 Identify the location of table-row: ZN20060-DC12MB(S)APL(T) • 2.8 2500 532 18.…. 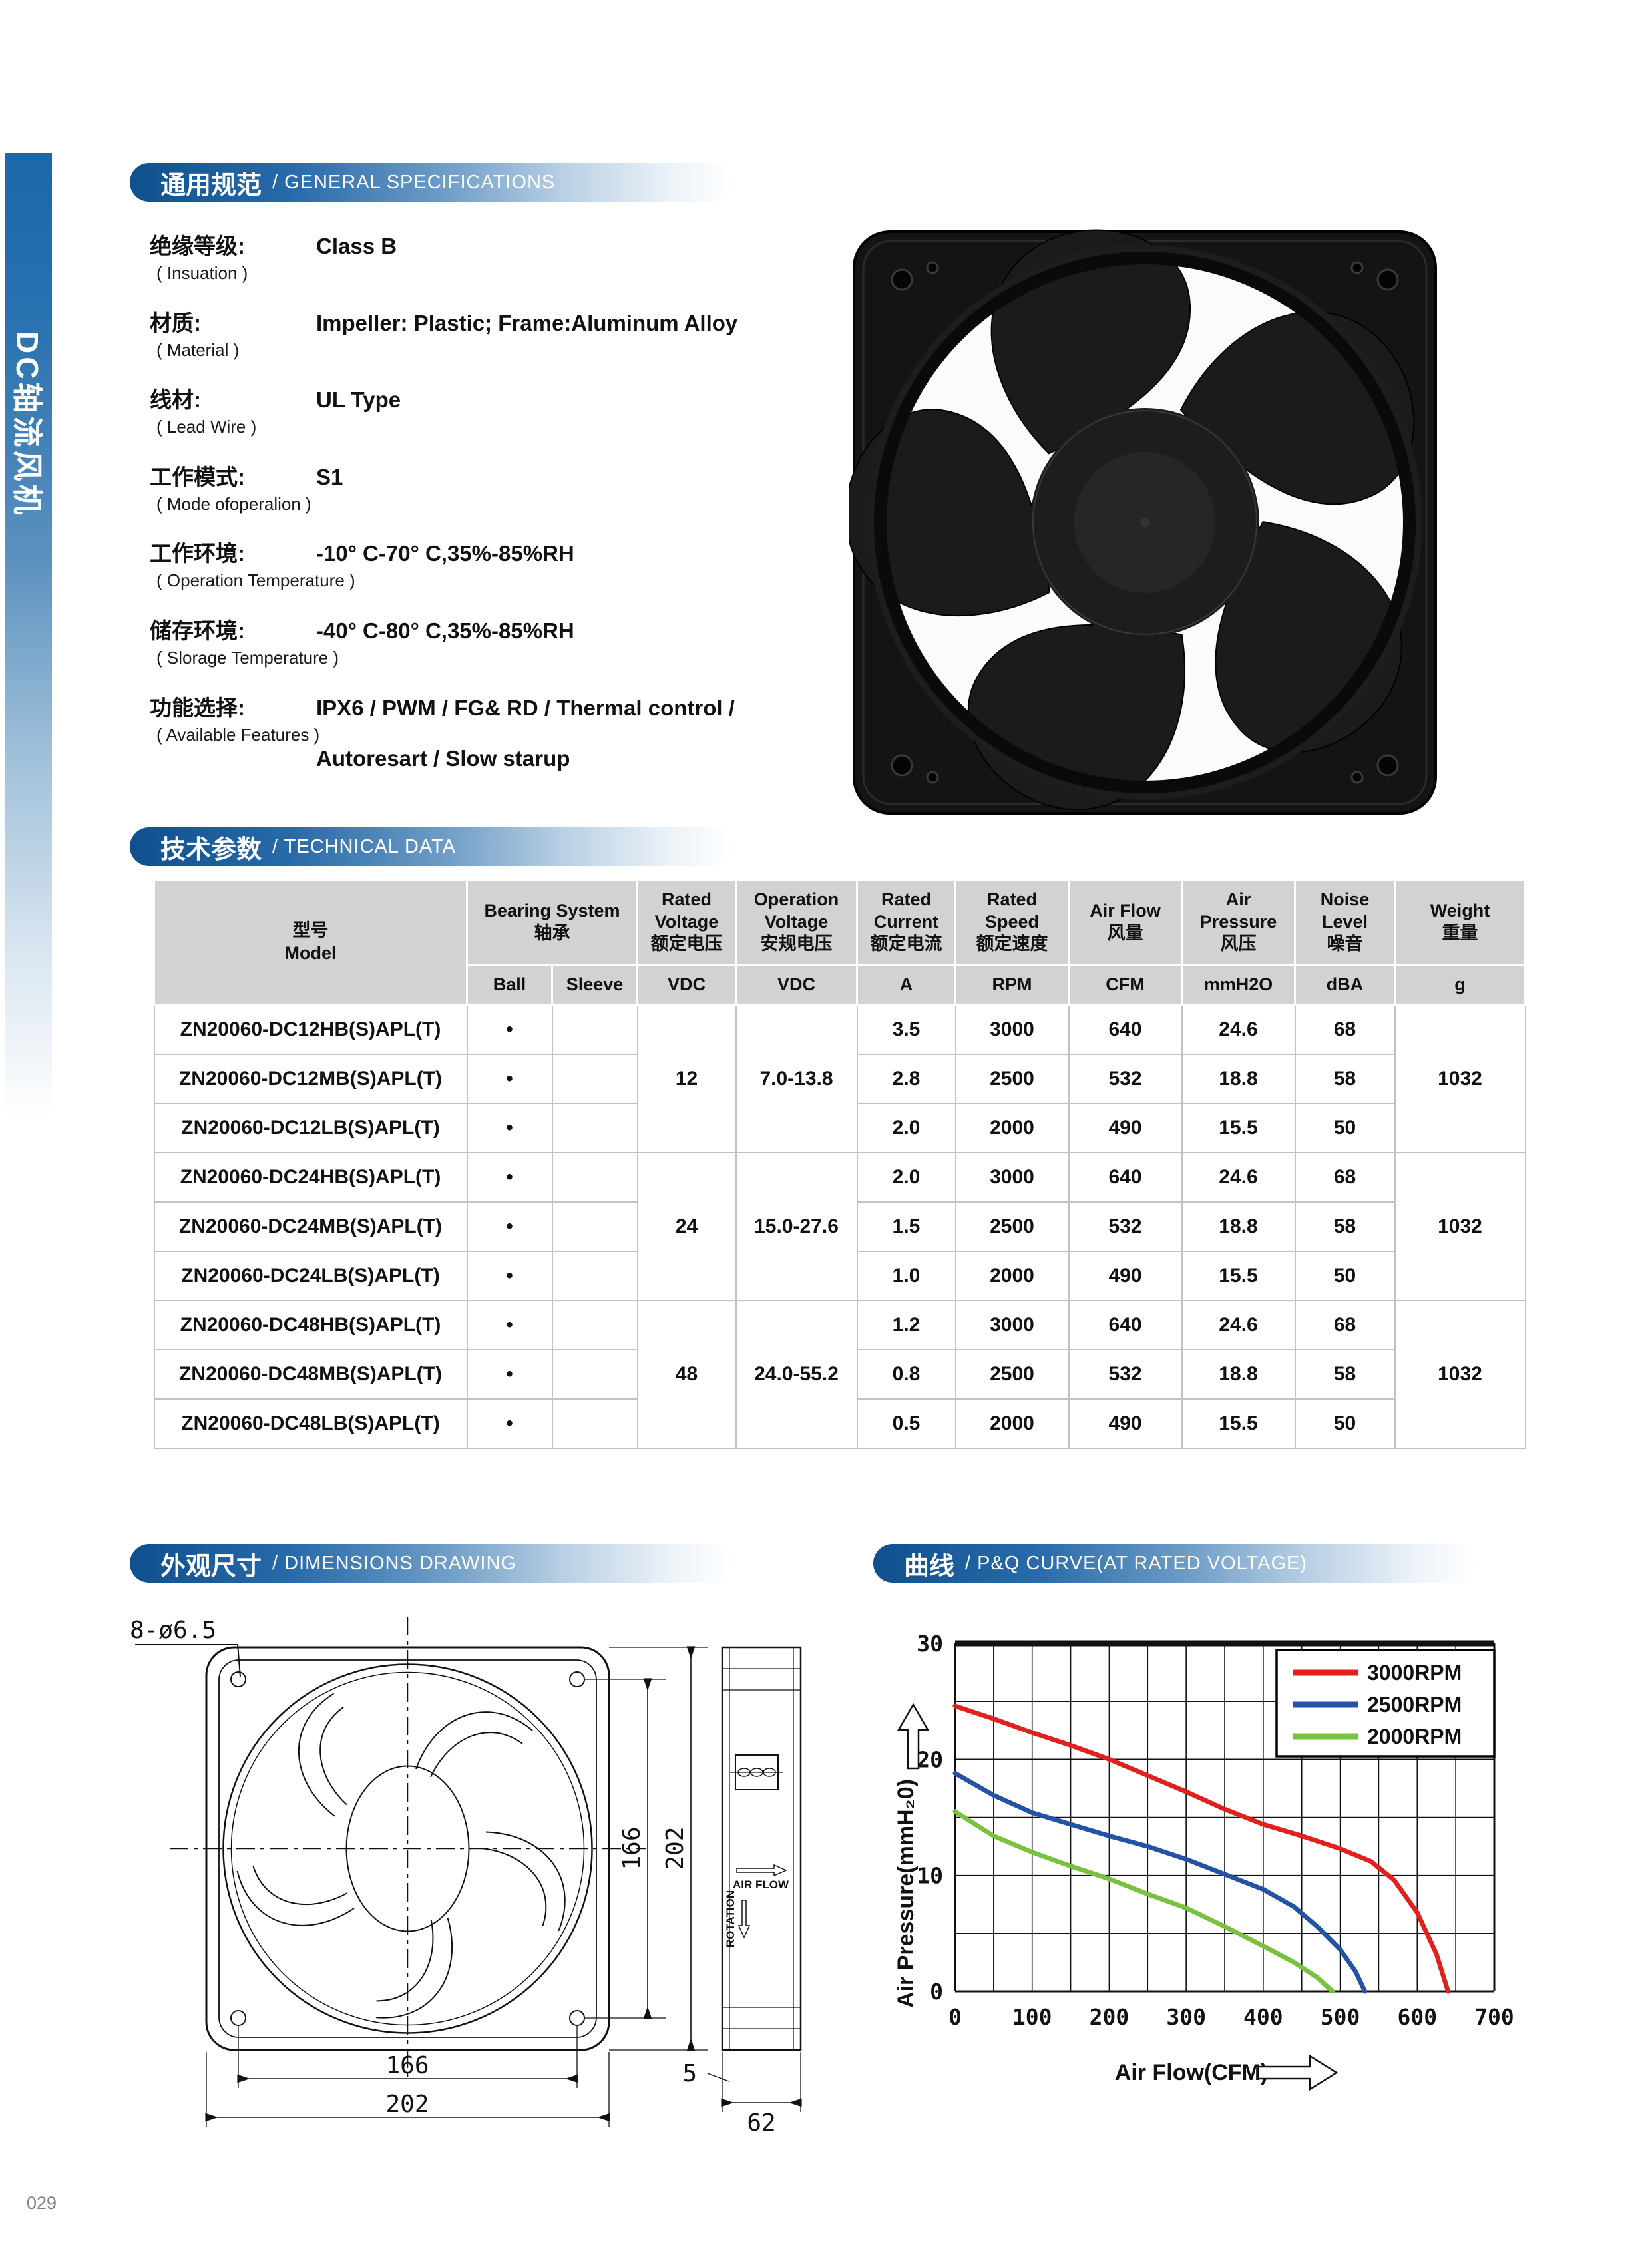
(839, 1078).